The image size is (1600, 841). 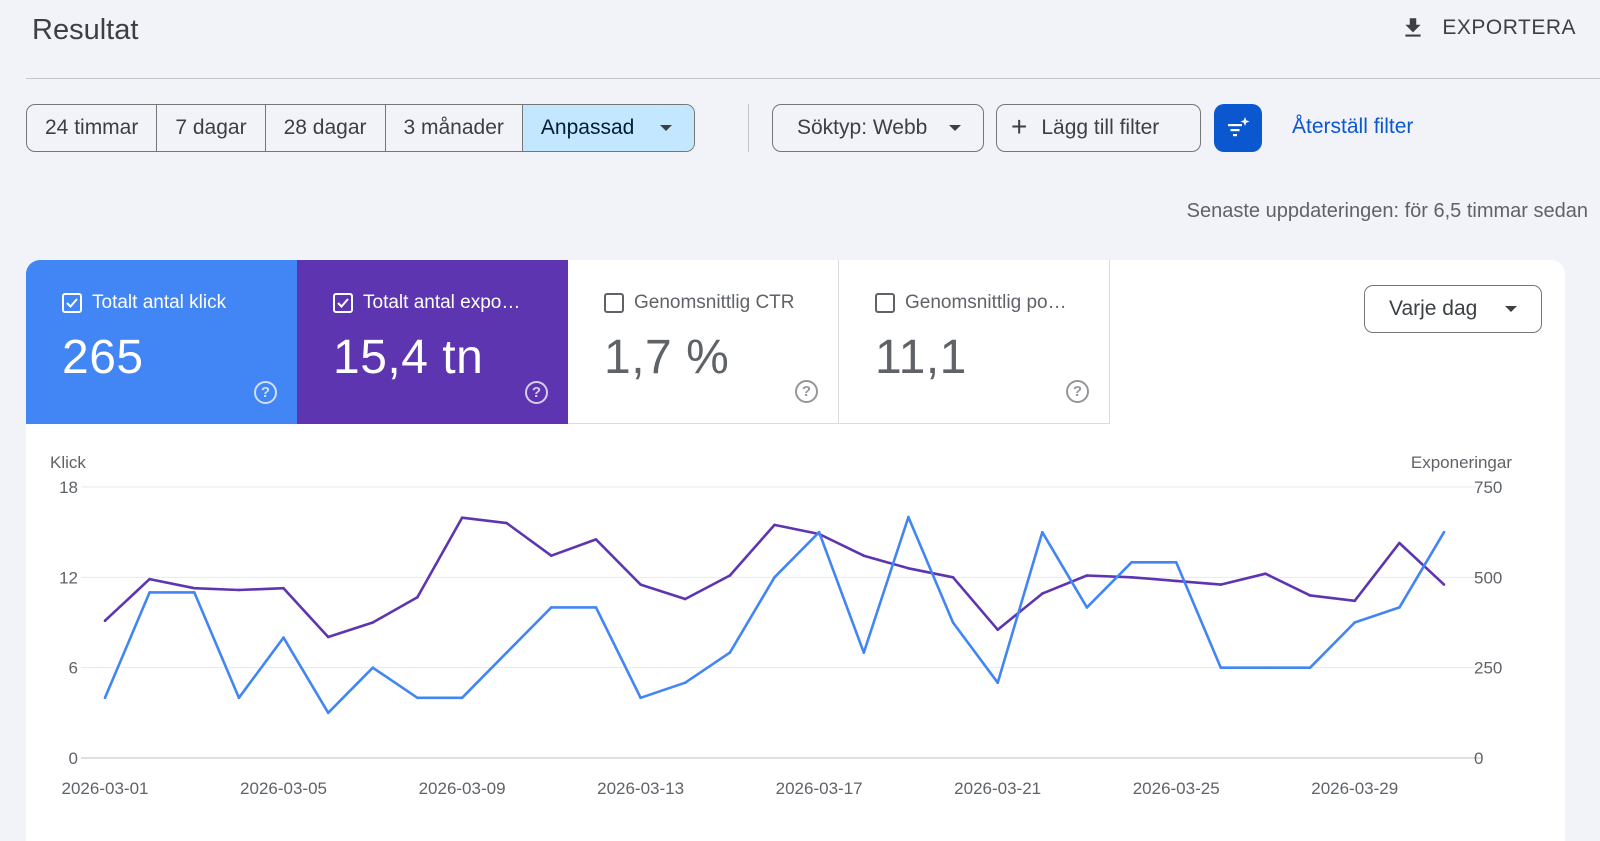 What do you see at coordinates (1488, 577) in the screenshot?
I see `y-right-tick-label: 500` at bounding box center [1488, 577].